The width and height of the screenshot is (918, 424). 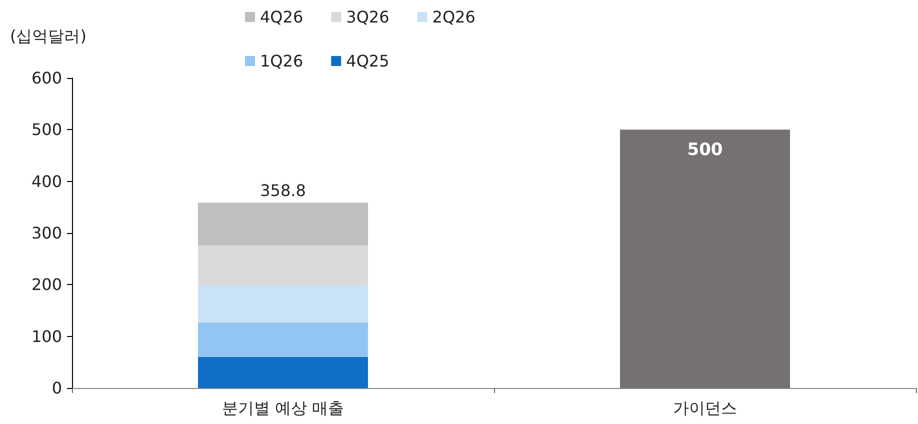 I want to click on legend-label: 4Q26, so click(x=282, y=17).